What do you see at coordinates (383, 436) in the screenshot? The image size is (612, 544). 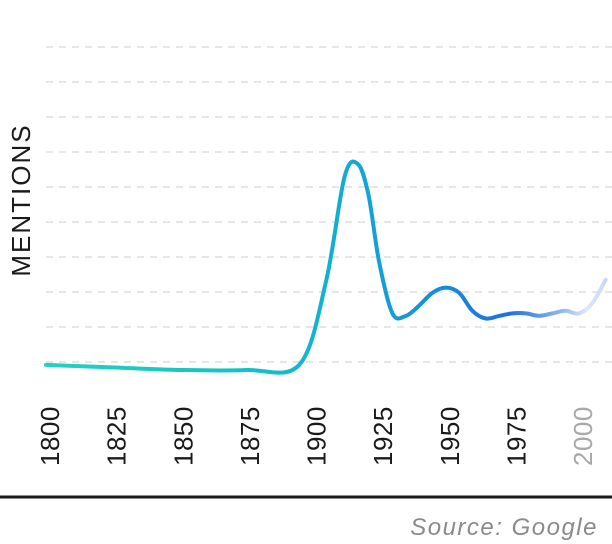 I see `x-tick-label: 1925` at bounding box center [383, 436].